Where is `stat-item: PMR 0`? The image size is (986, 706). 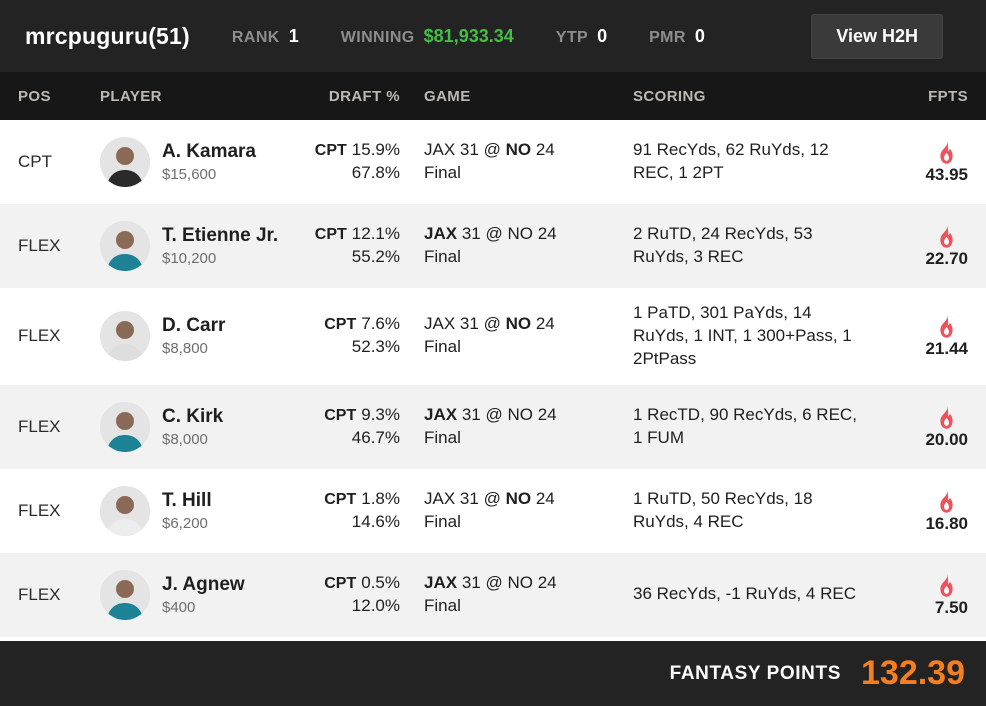 stat-item: PMR 0 is located at coordinates (677, 36).